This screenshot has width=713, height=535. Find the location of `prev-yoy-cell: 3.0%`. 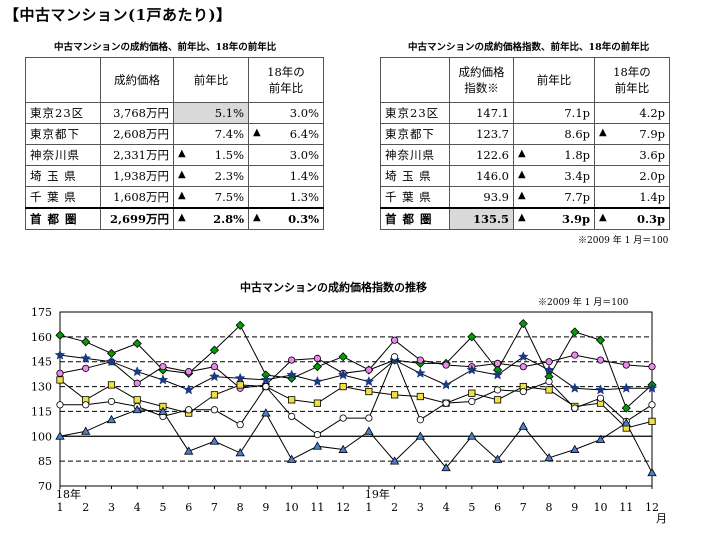

prev-yoy-cell: 3.0% is located at coordinates (286, 113).